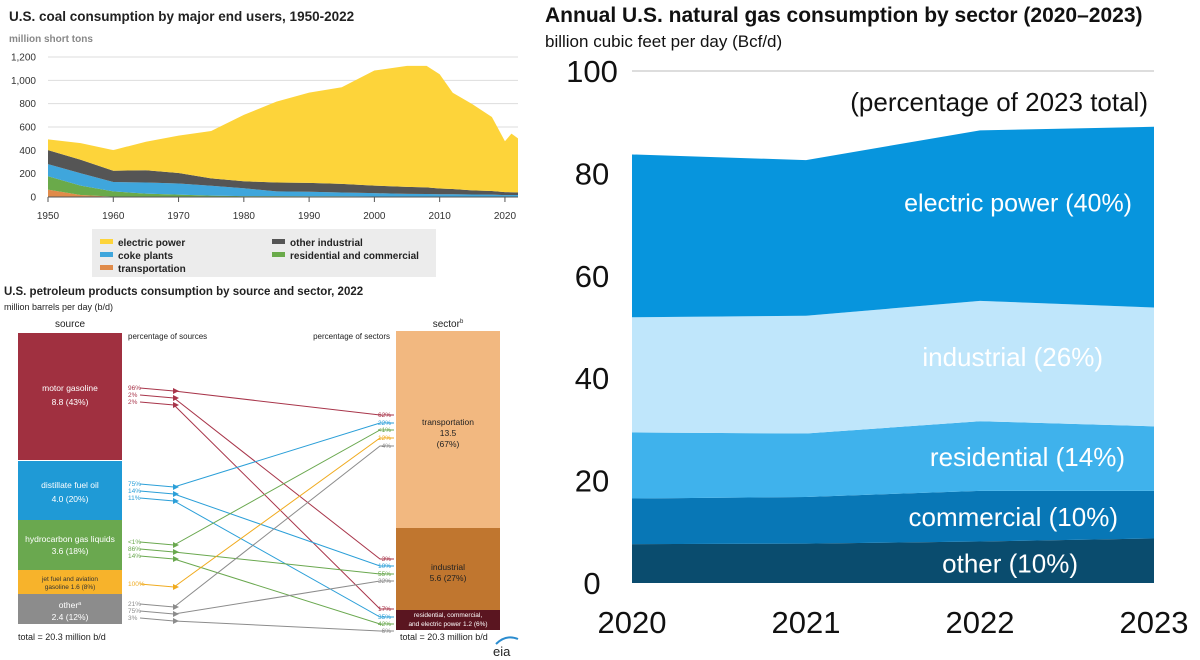  What do you see at coordinates (283, 193) in the screenshot?
I see `coal-area-transportation` at bounding box center [283, 193].